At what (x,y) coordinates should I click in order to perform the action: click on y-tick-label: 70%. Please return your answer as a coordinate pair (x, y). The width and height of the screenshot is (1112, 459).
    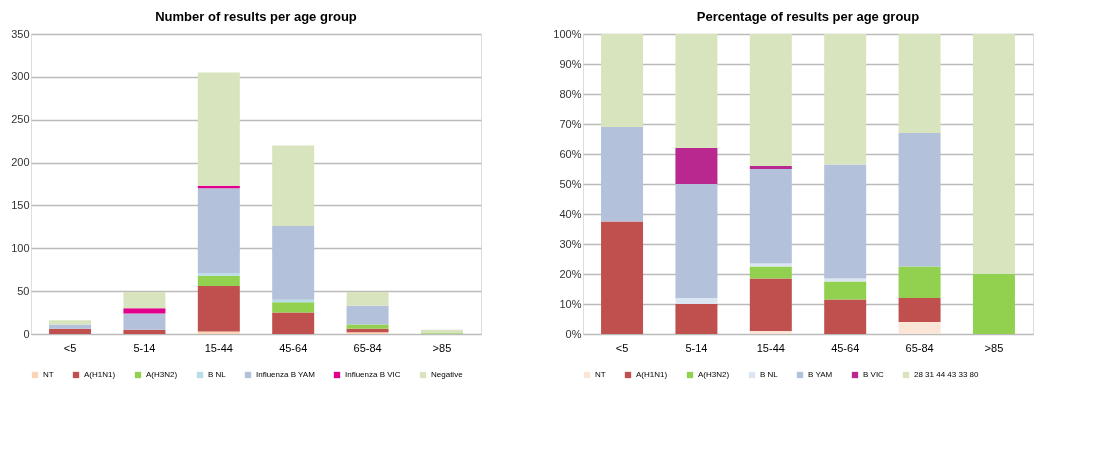
    Looking at the image, I should click on (570, 123).